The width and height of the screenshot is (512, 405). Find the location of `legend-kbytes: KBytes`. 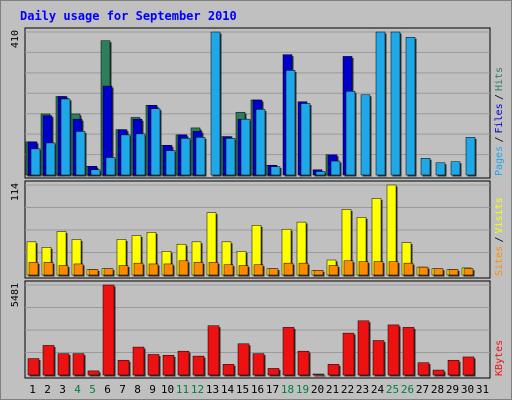

legend-kbytes: KBytes is located at coordinates (499, 358).